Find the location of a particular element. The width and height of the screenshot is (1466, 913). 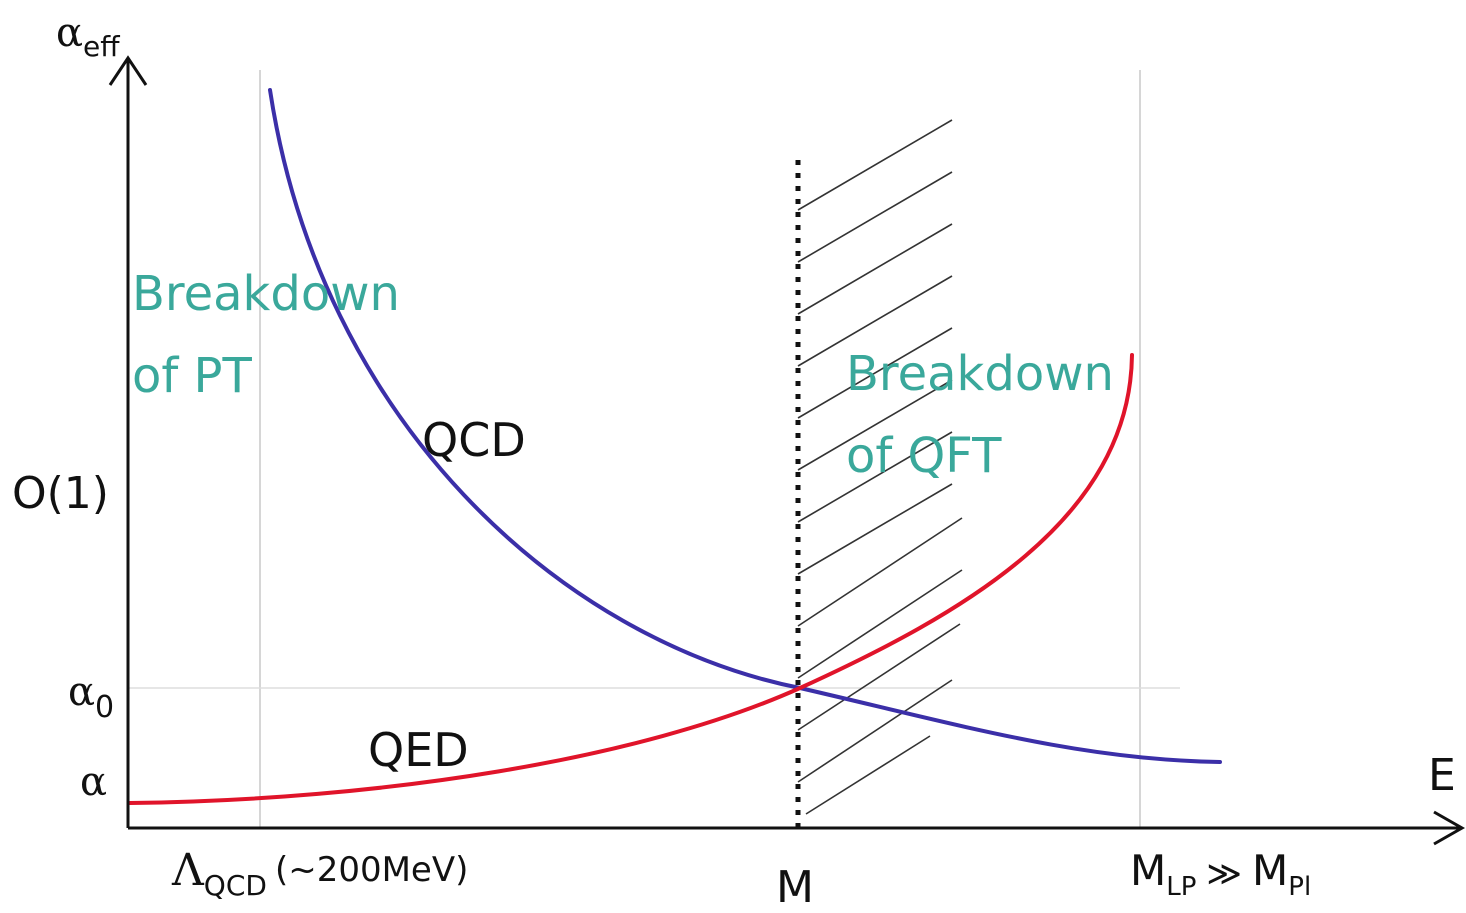

y-tick-alpha0-subscript: 0 is located at coordinates (104, 707).